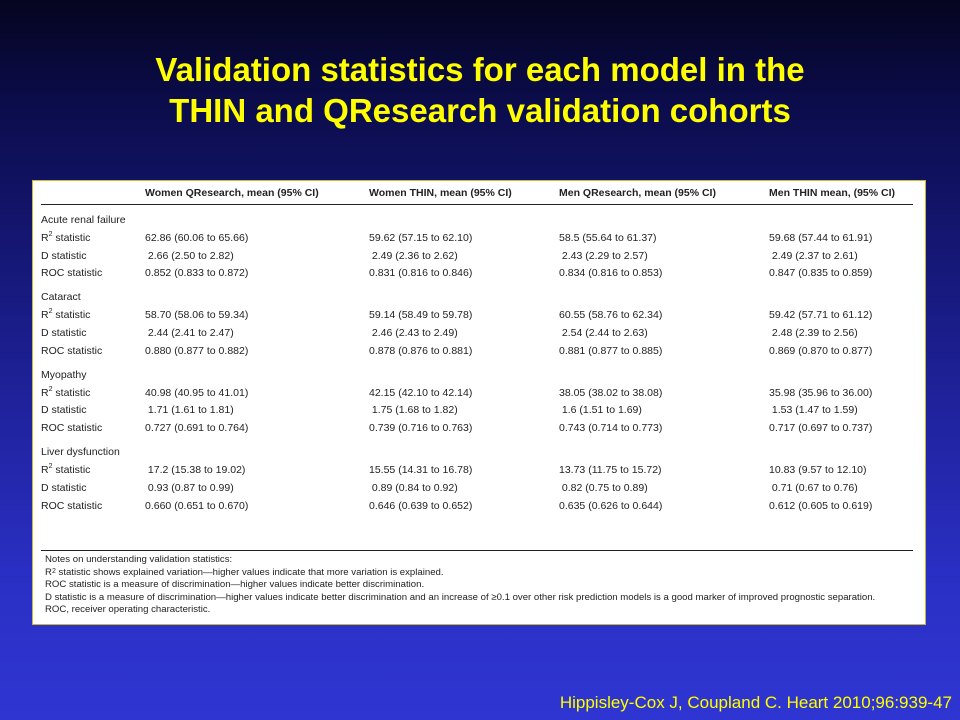  What do you see at coordinates (189, 487) in the screenshot?
I see `value-cell: 0.93 (0.87 to 0.99)` at bounding box center [189, 487].